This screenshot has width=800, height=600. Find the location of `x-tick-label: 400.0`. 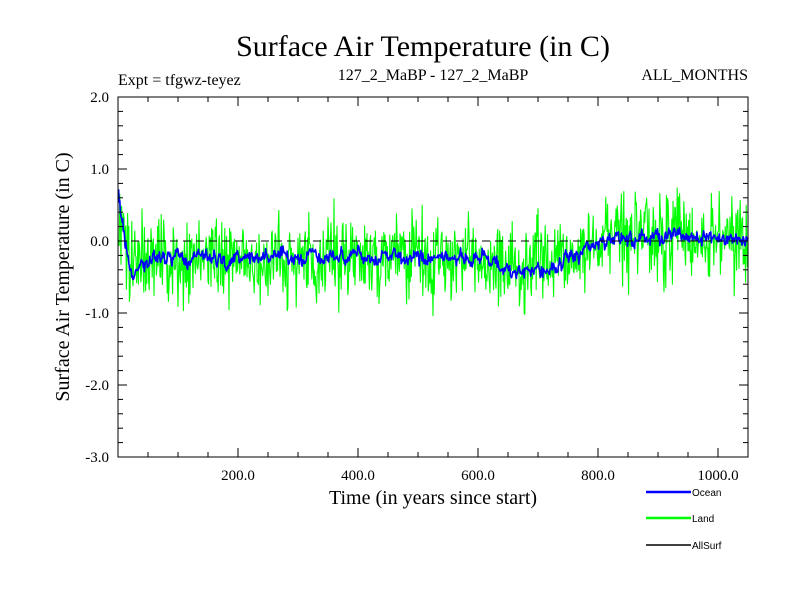

x-tick-label: 400.0 is located at coordinates (358, 476).